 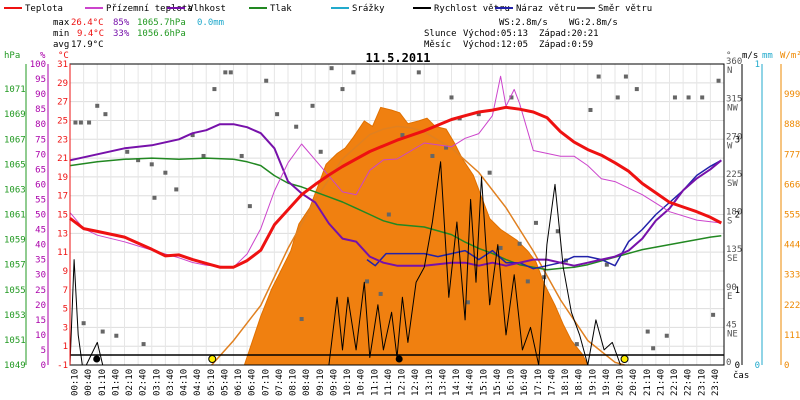 What do you see at coordinates (65, 272) in the screenshot?
I see `axis-tick-temperature: 9` at bounding box center [65, 272].